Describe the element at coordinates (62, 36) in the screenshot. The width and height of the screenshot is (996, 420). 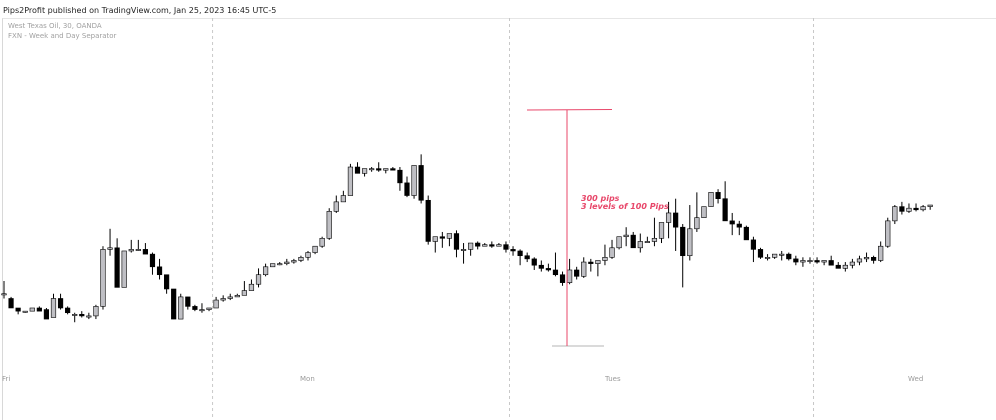
I see `indicator-label: FXN - Week and Day Separator` at that location.